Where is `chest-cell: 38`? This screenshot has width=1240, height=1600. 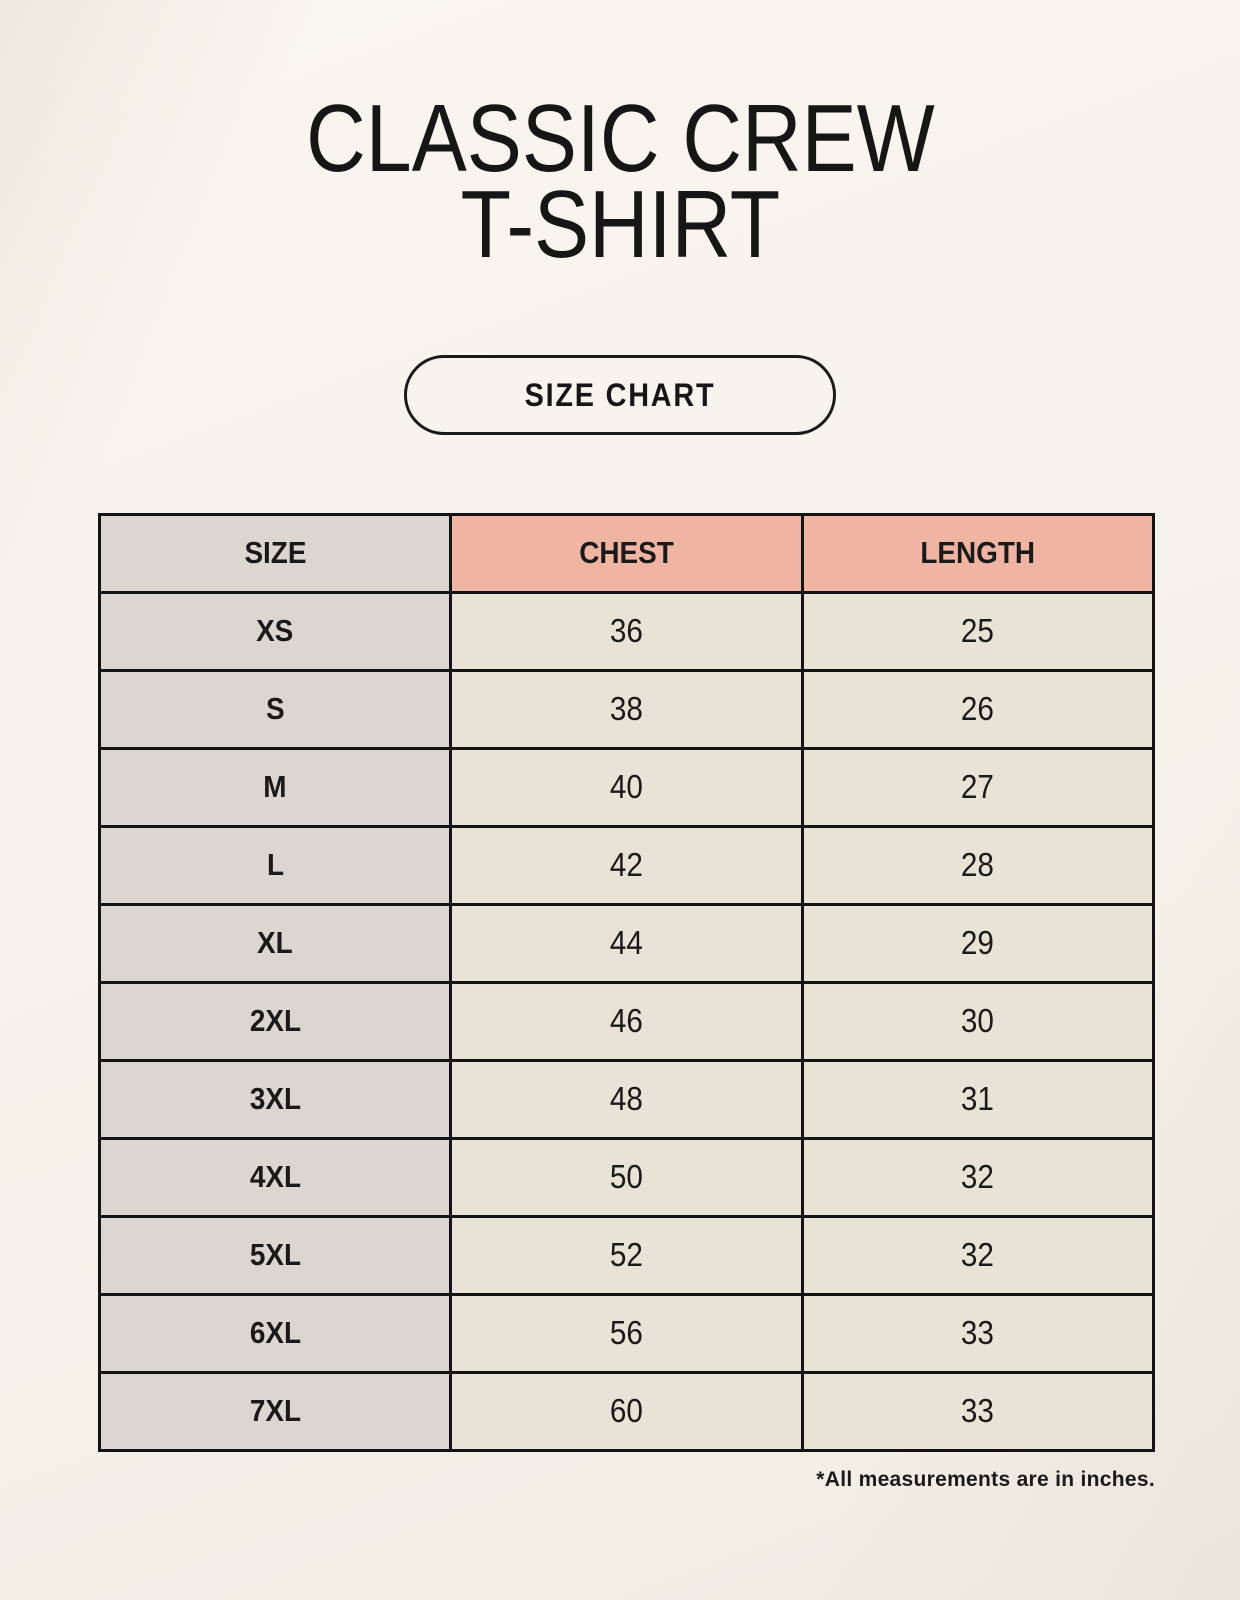
chest-cell: 38 is located at coordinates (626, 709).